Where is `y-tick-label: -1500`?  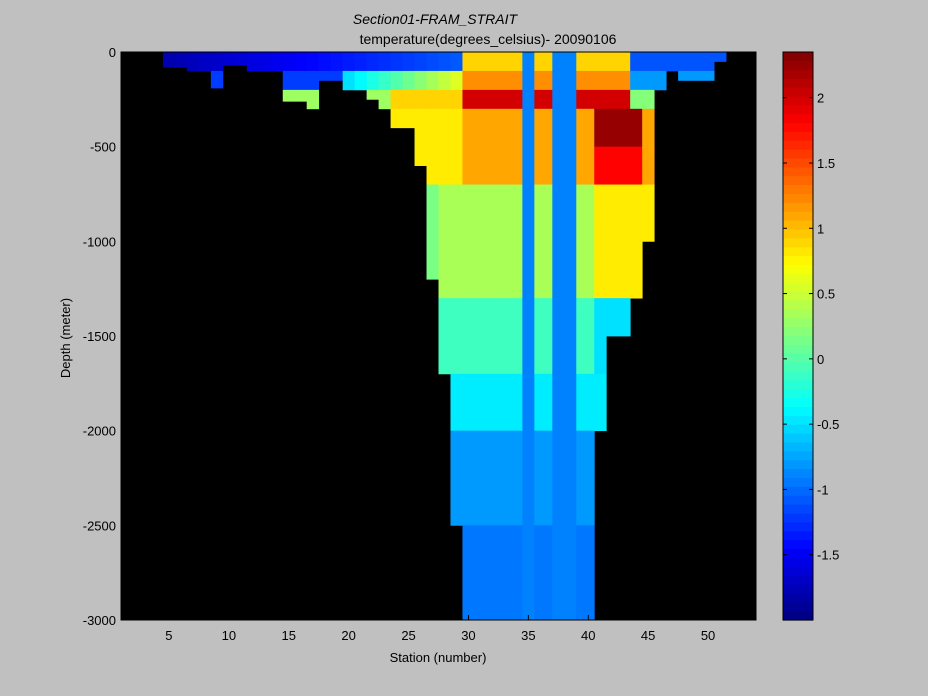
y-tick-label: -1500 is located at coordinates (99, 336).